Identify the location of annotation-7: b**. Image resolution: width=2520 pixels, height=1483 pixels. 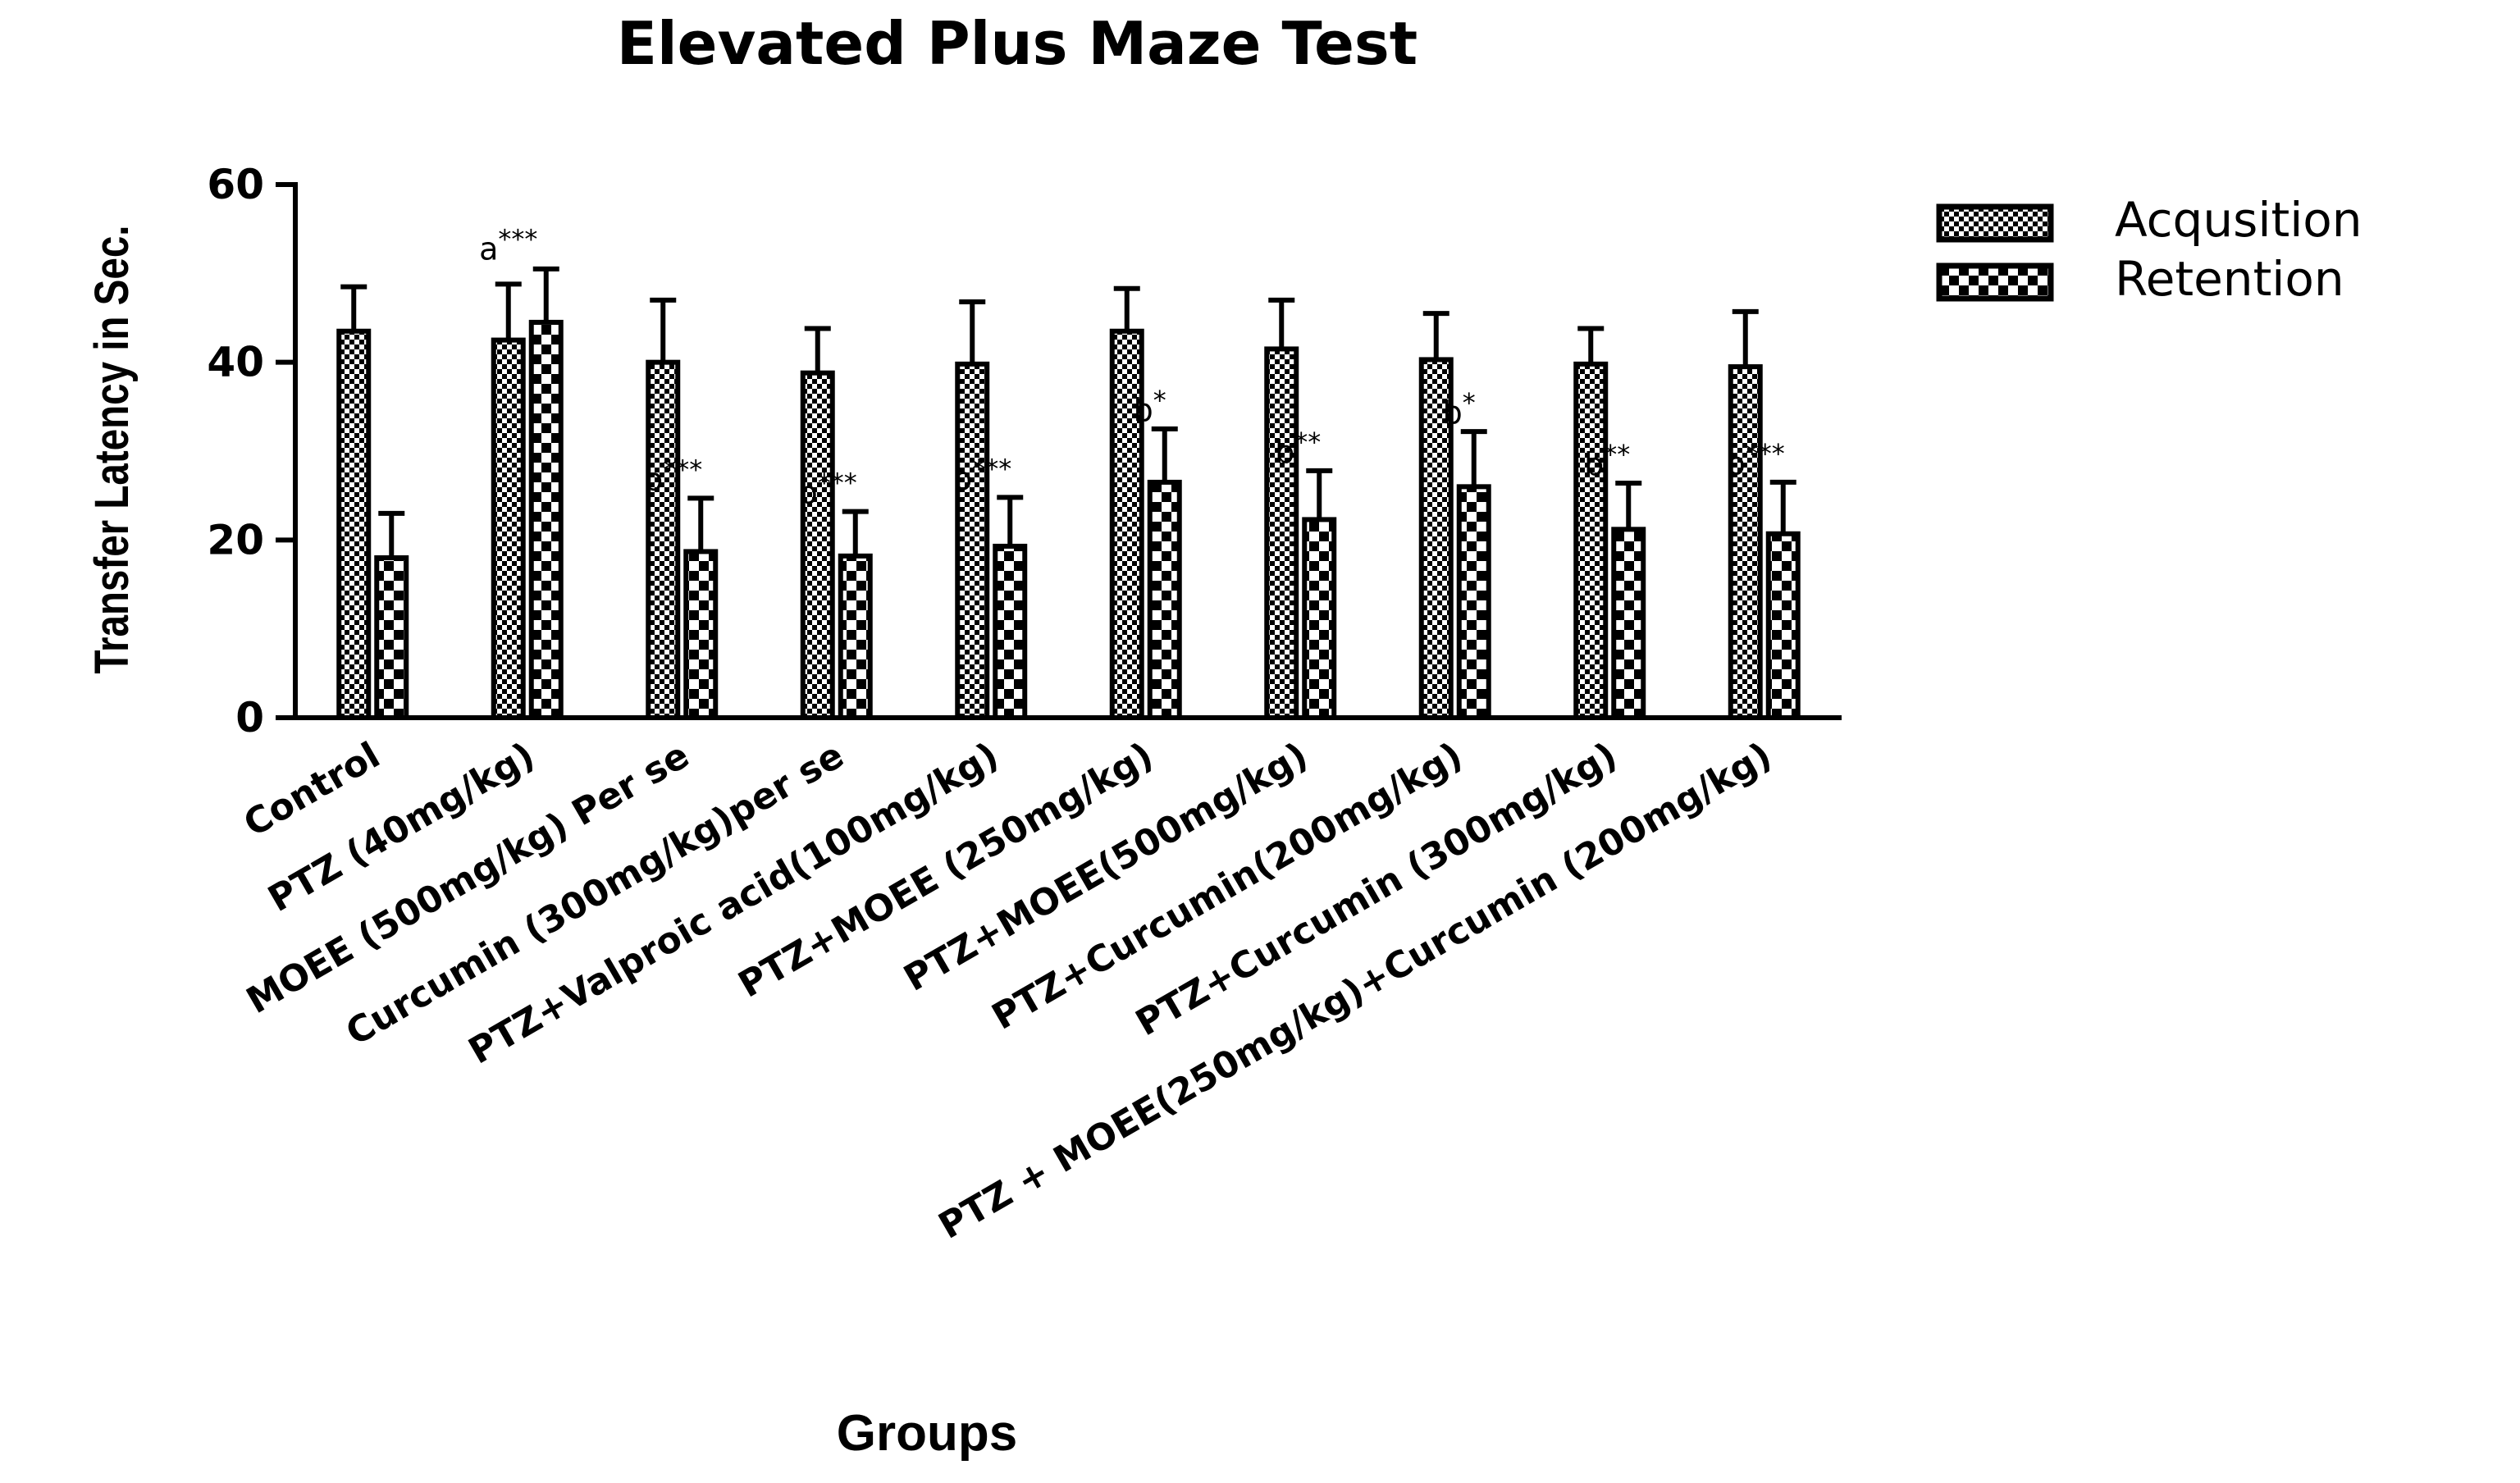
(1607, 460).